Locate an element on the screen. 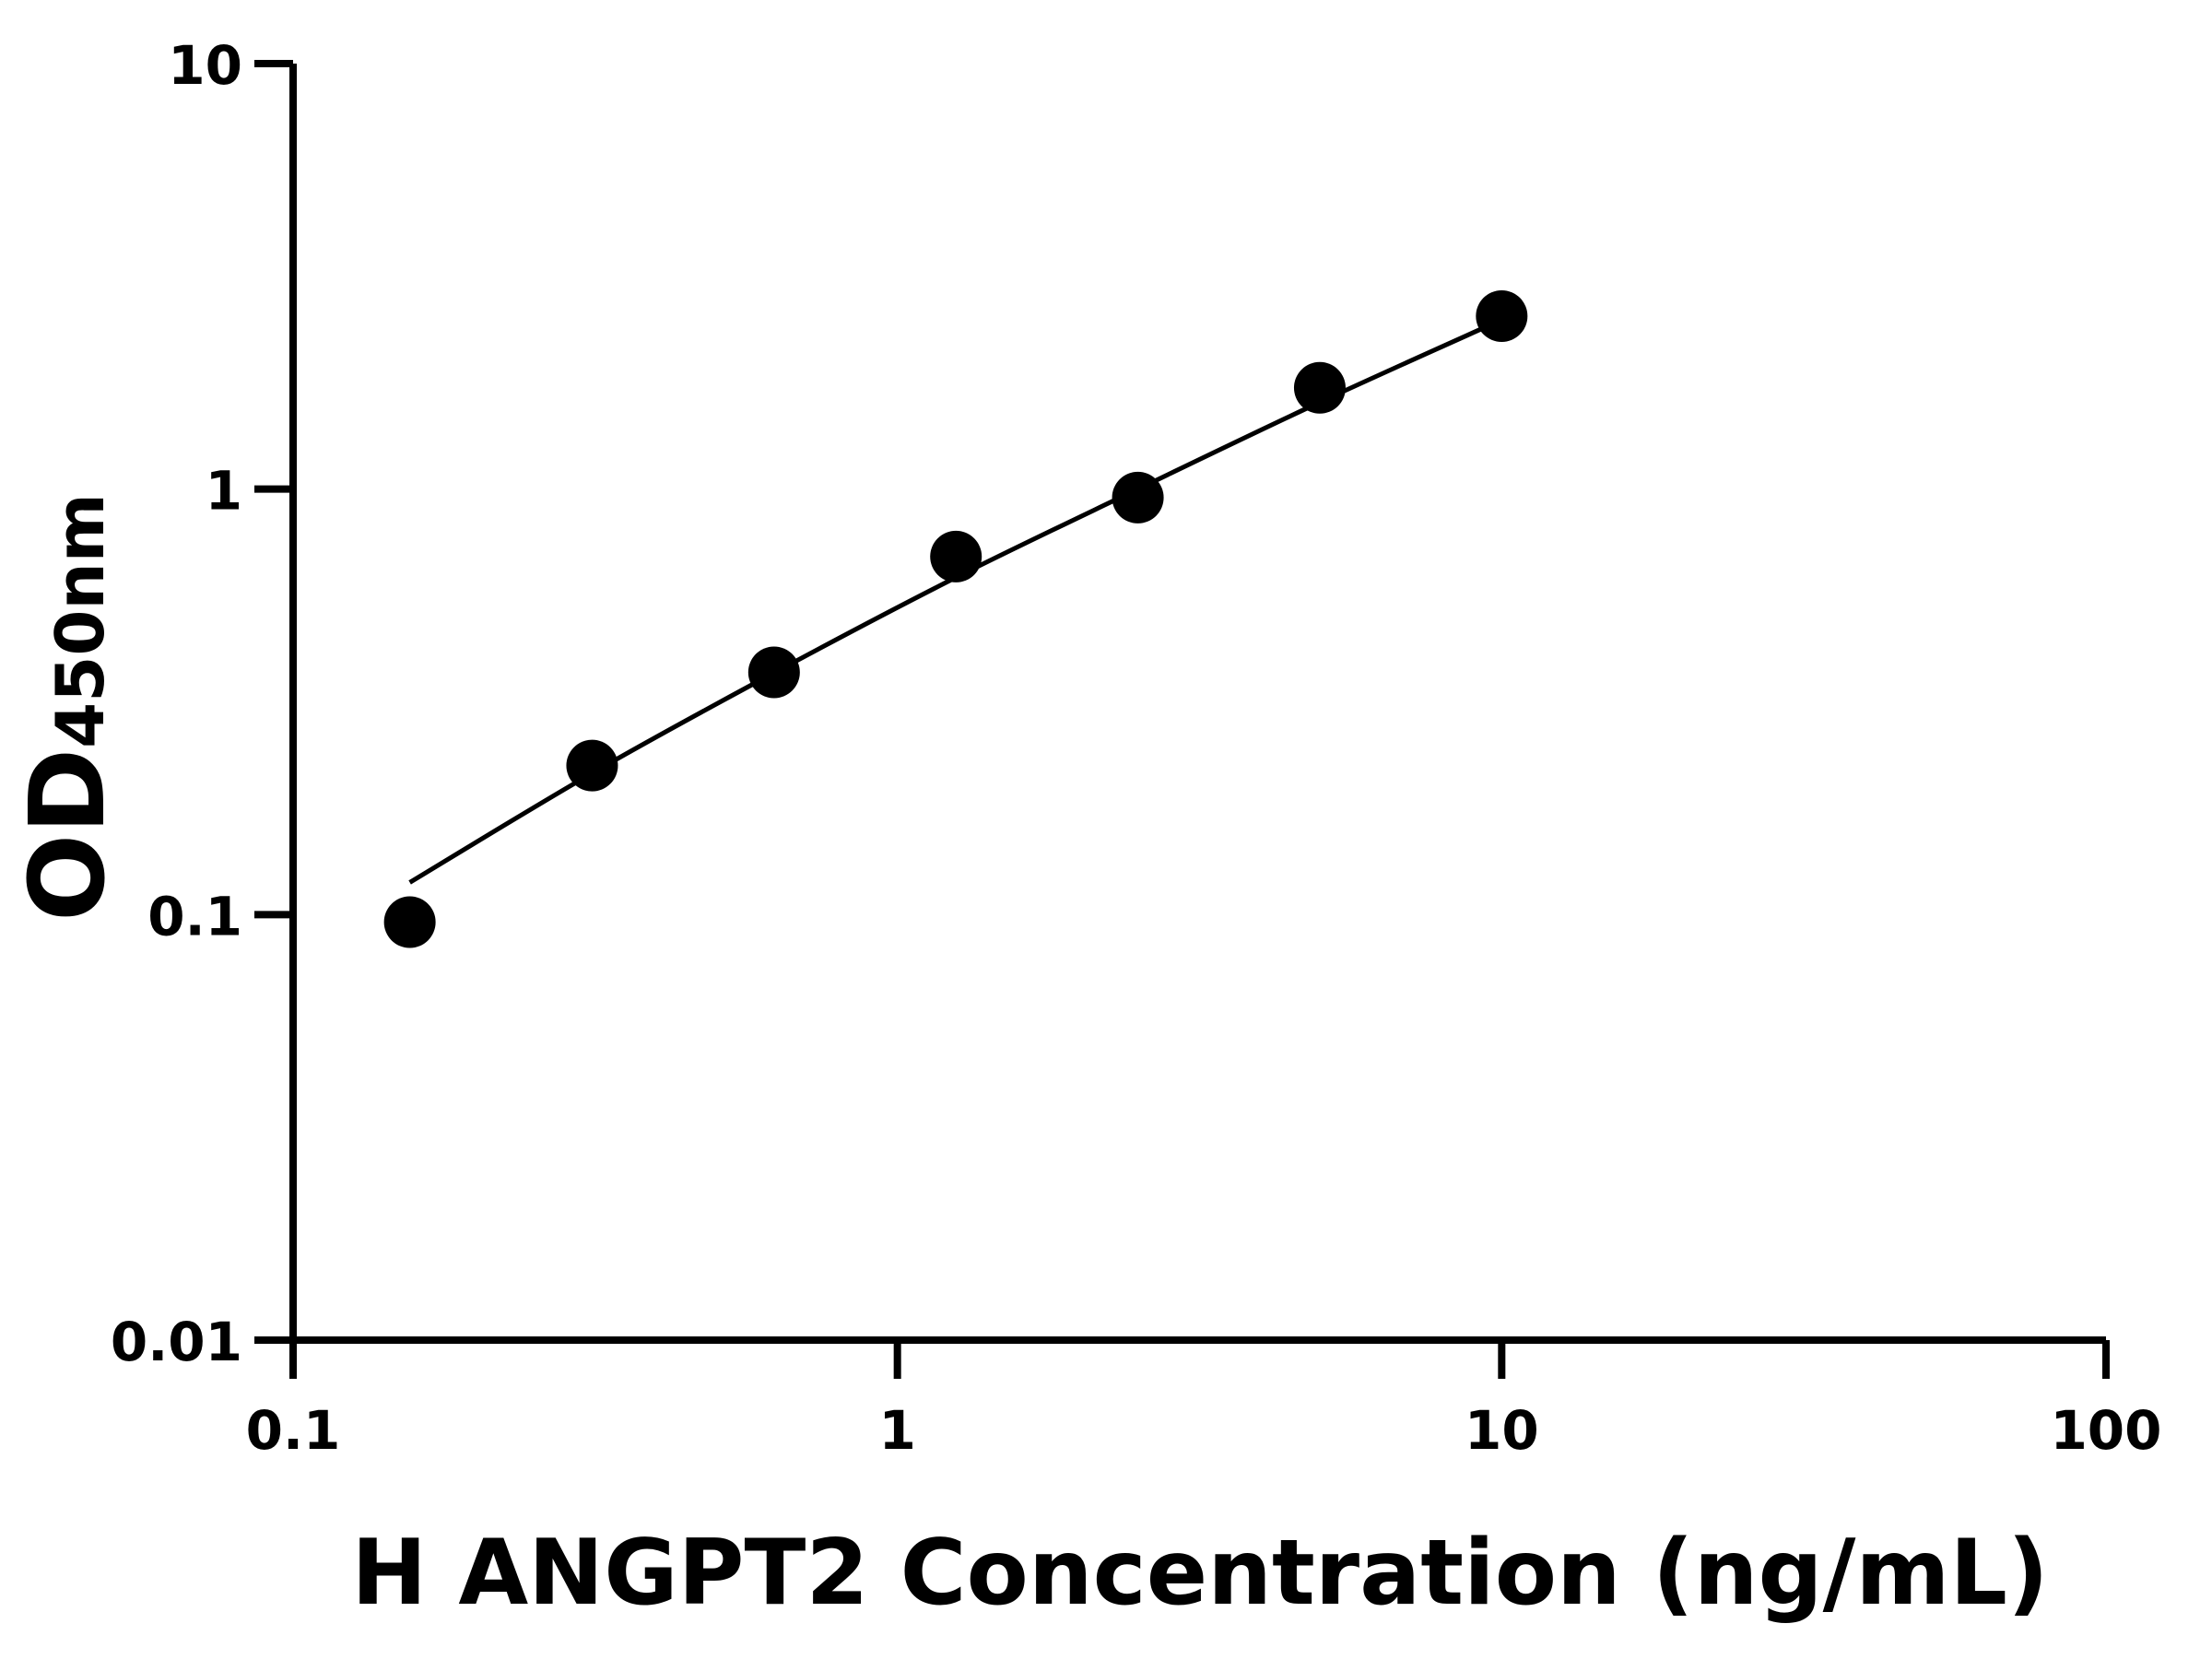 Image resolution: width=2212 pixels, height=1659 pixels. x-tick-label: 0.1 is located at coordinates (293, 1430).